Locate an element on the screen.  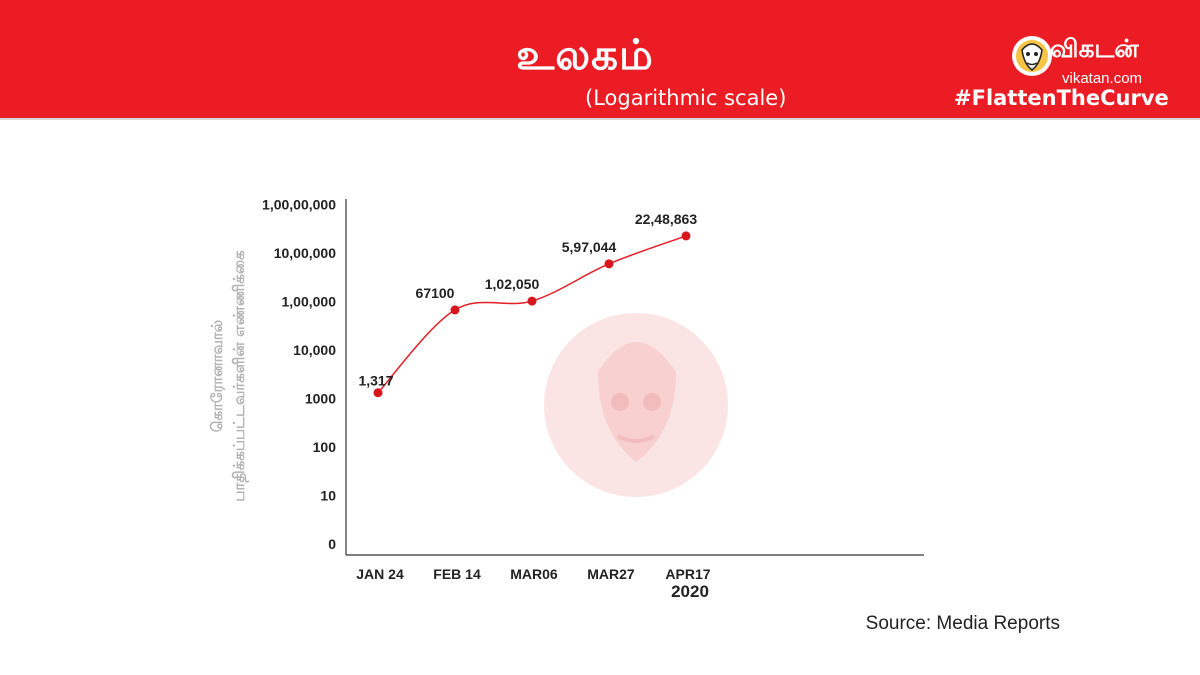
brand-logo: விகடன் vikatan.com is located at coordinates (1097, 60).